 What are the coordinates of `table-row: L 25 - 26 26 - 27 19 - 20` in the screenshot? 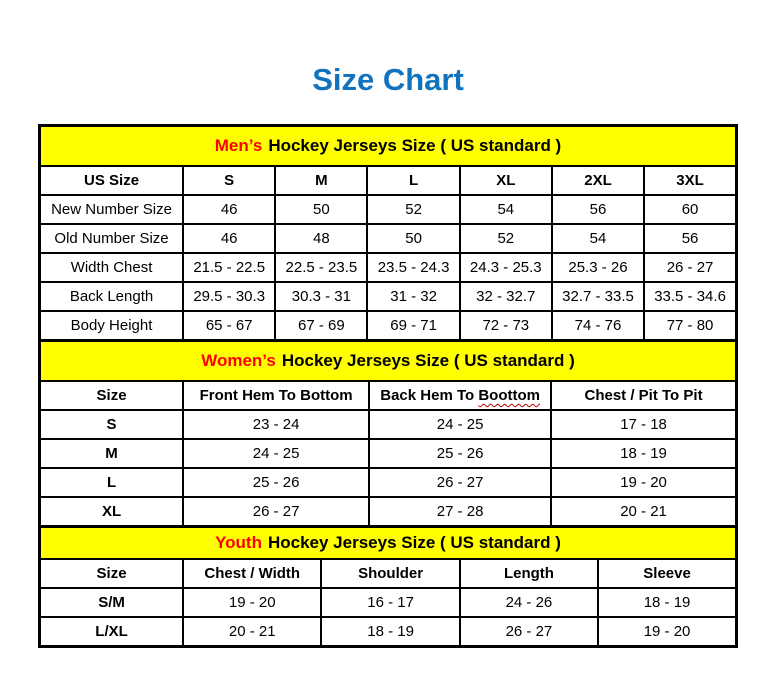 It's located at (388, 482).